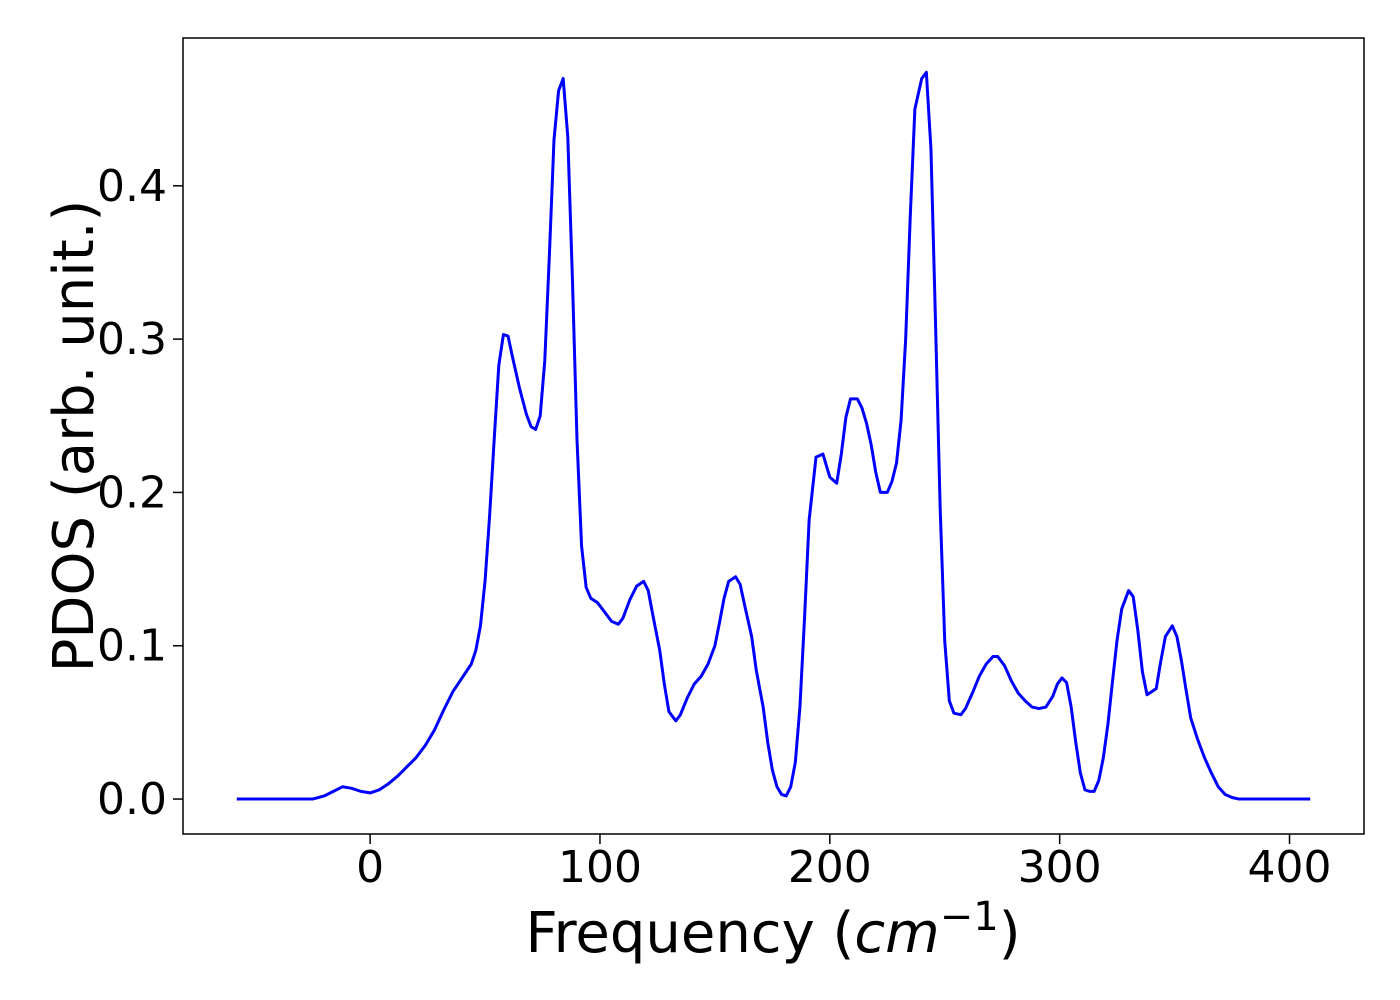 The image size is (1400, 1000). I want to click on y-tick-label: 0.2, so click(132, 492).